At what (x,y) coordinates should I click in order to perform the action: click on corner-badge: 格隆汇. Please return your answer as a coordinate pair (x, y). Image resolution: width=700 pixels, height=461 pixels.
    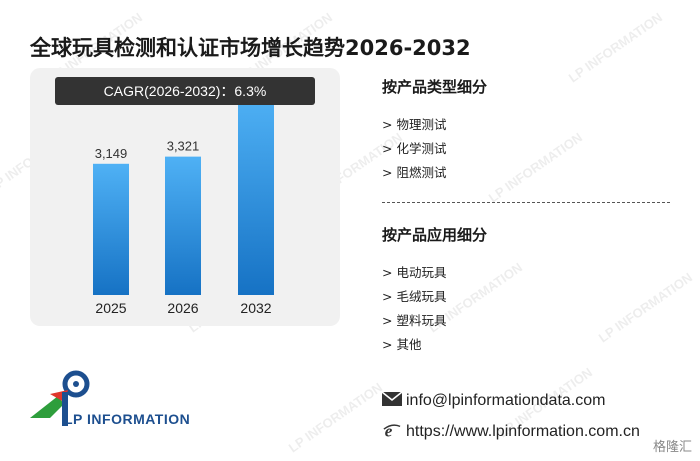
    Looking at the image, I should click on (672, 447).